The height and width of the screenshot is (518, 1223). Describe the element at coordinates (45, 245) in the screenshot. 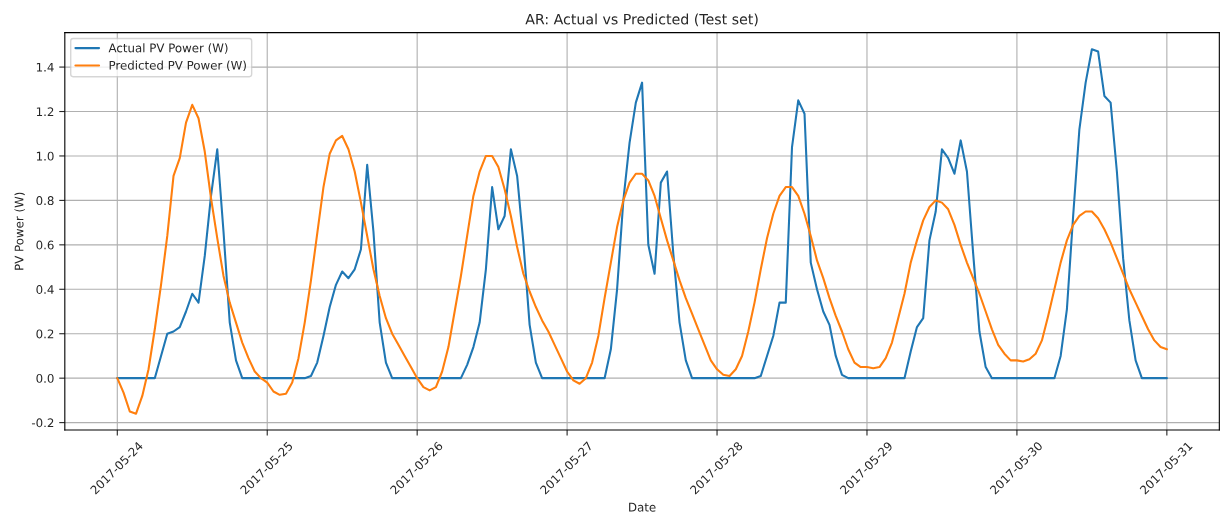

I see `y-tick-label: 0.6` at that location.